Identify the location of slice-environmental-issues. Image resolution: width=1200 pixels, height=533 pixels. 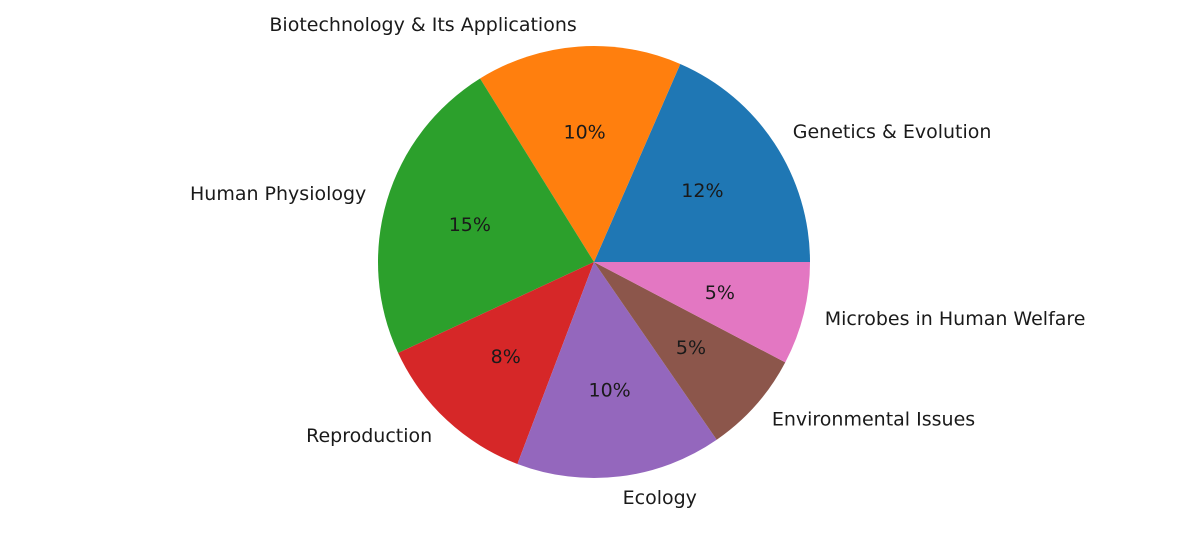
(690, 351).